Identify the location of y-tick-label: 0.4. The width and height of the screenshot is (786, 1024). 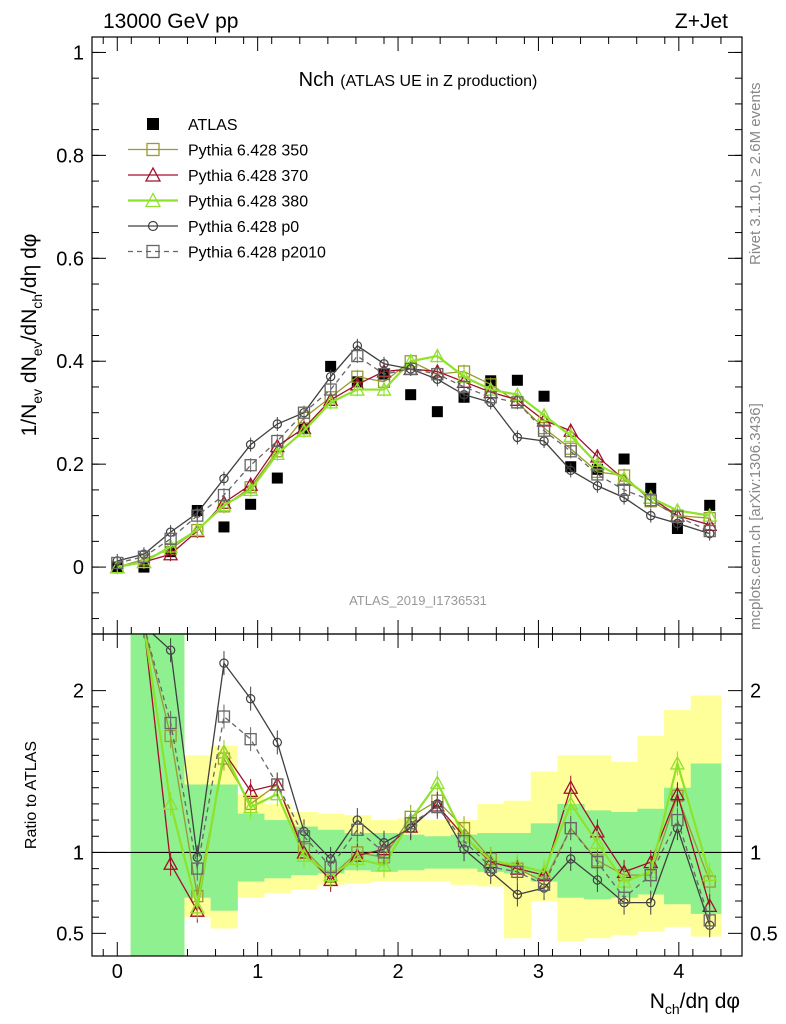
(70, 362).